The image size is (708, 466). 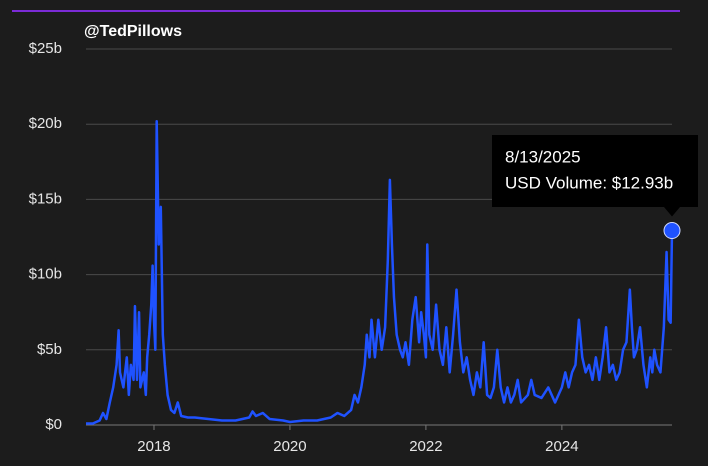 What do you see at coordinates (561, 446) in the screenshot?
I see `x-tick-label: 2024` at bounding box center [561, 446].